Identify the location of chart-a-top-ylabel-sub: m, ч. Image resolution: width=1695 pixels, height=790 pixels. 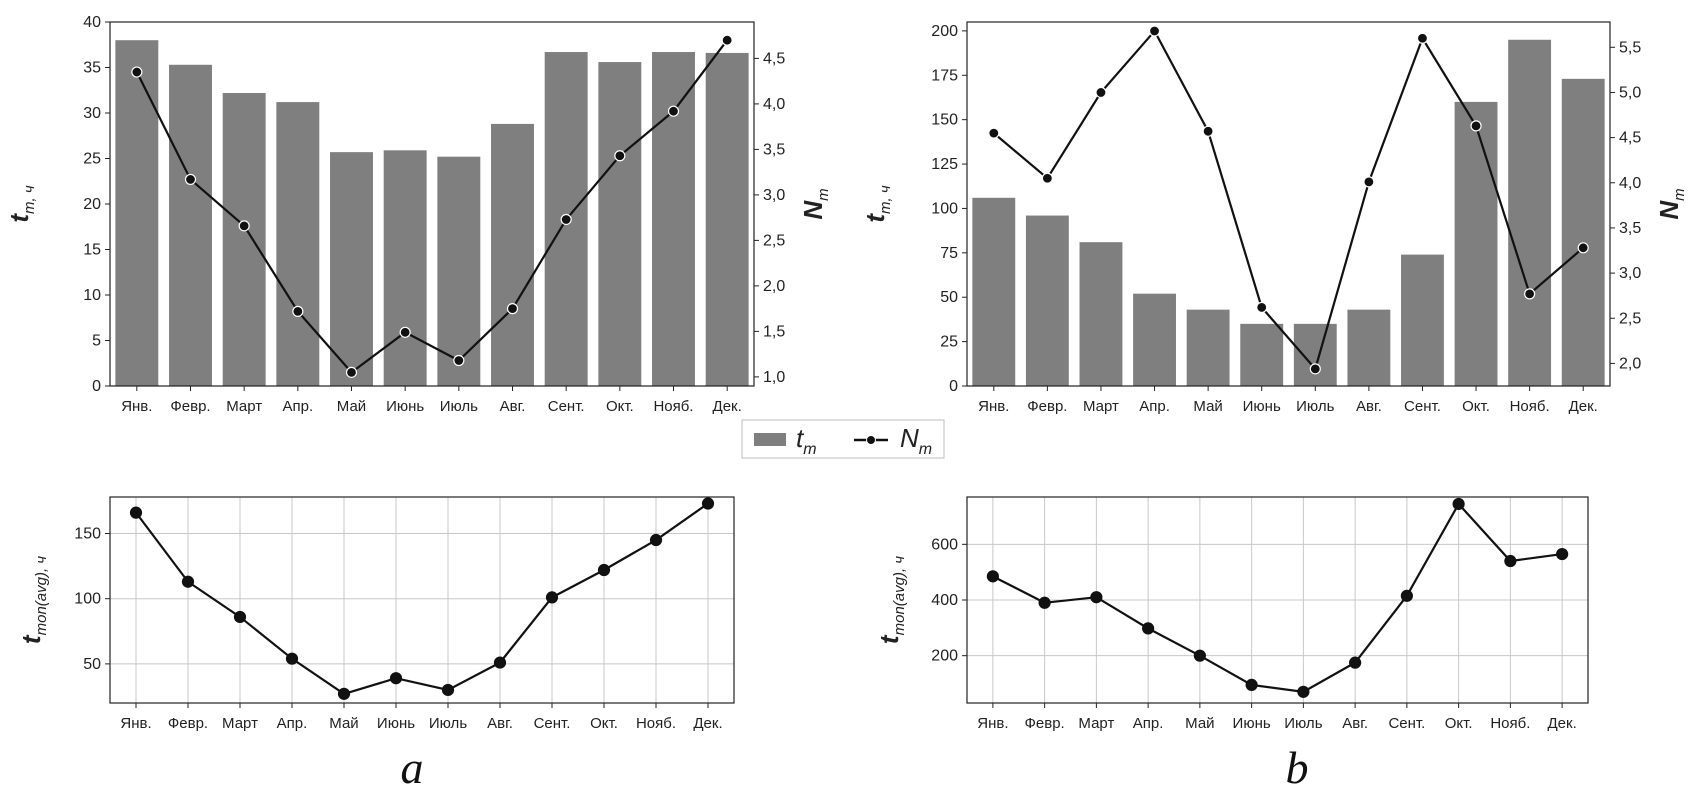
(29, 199).